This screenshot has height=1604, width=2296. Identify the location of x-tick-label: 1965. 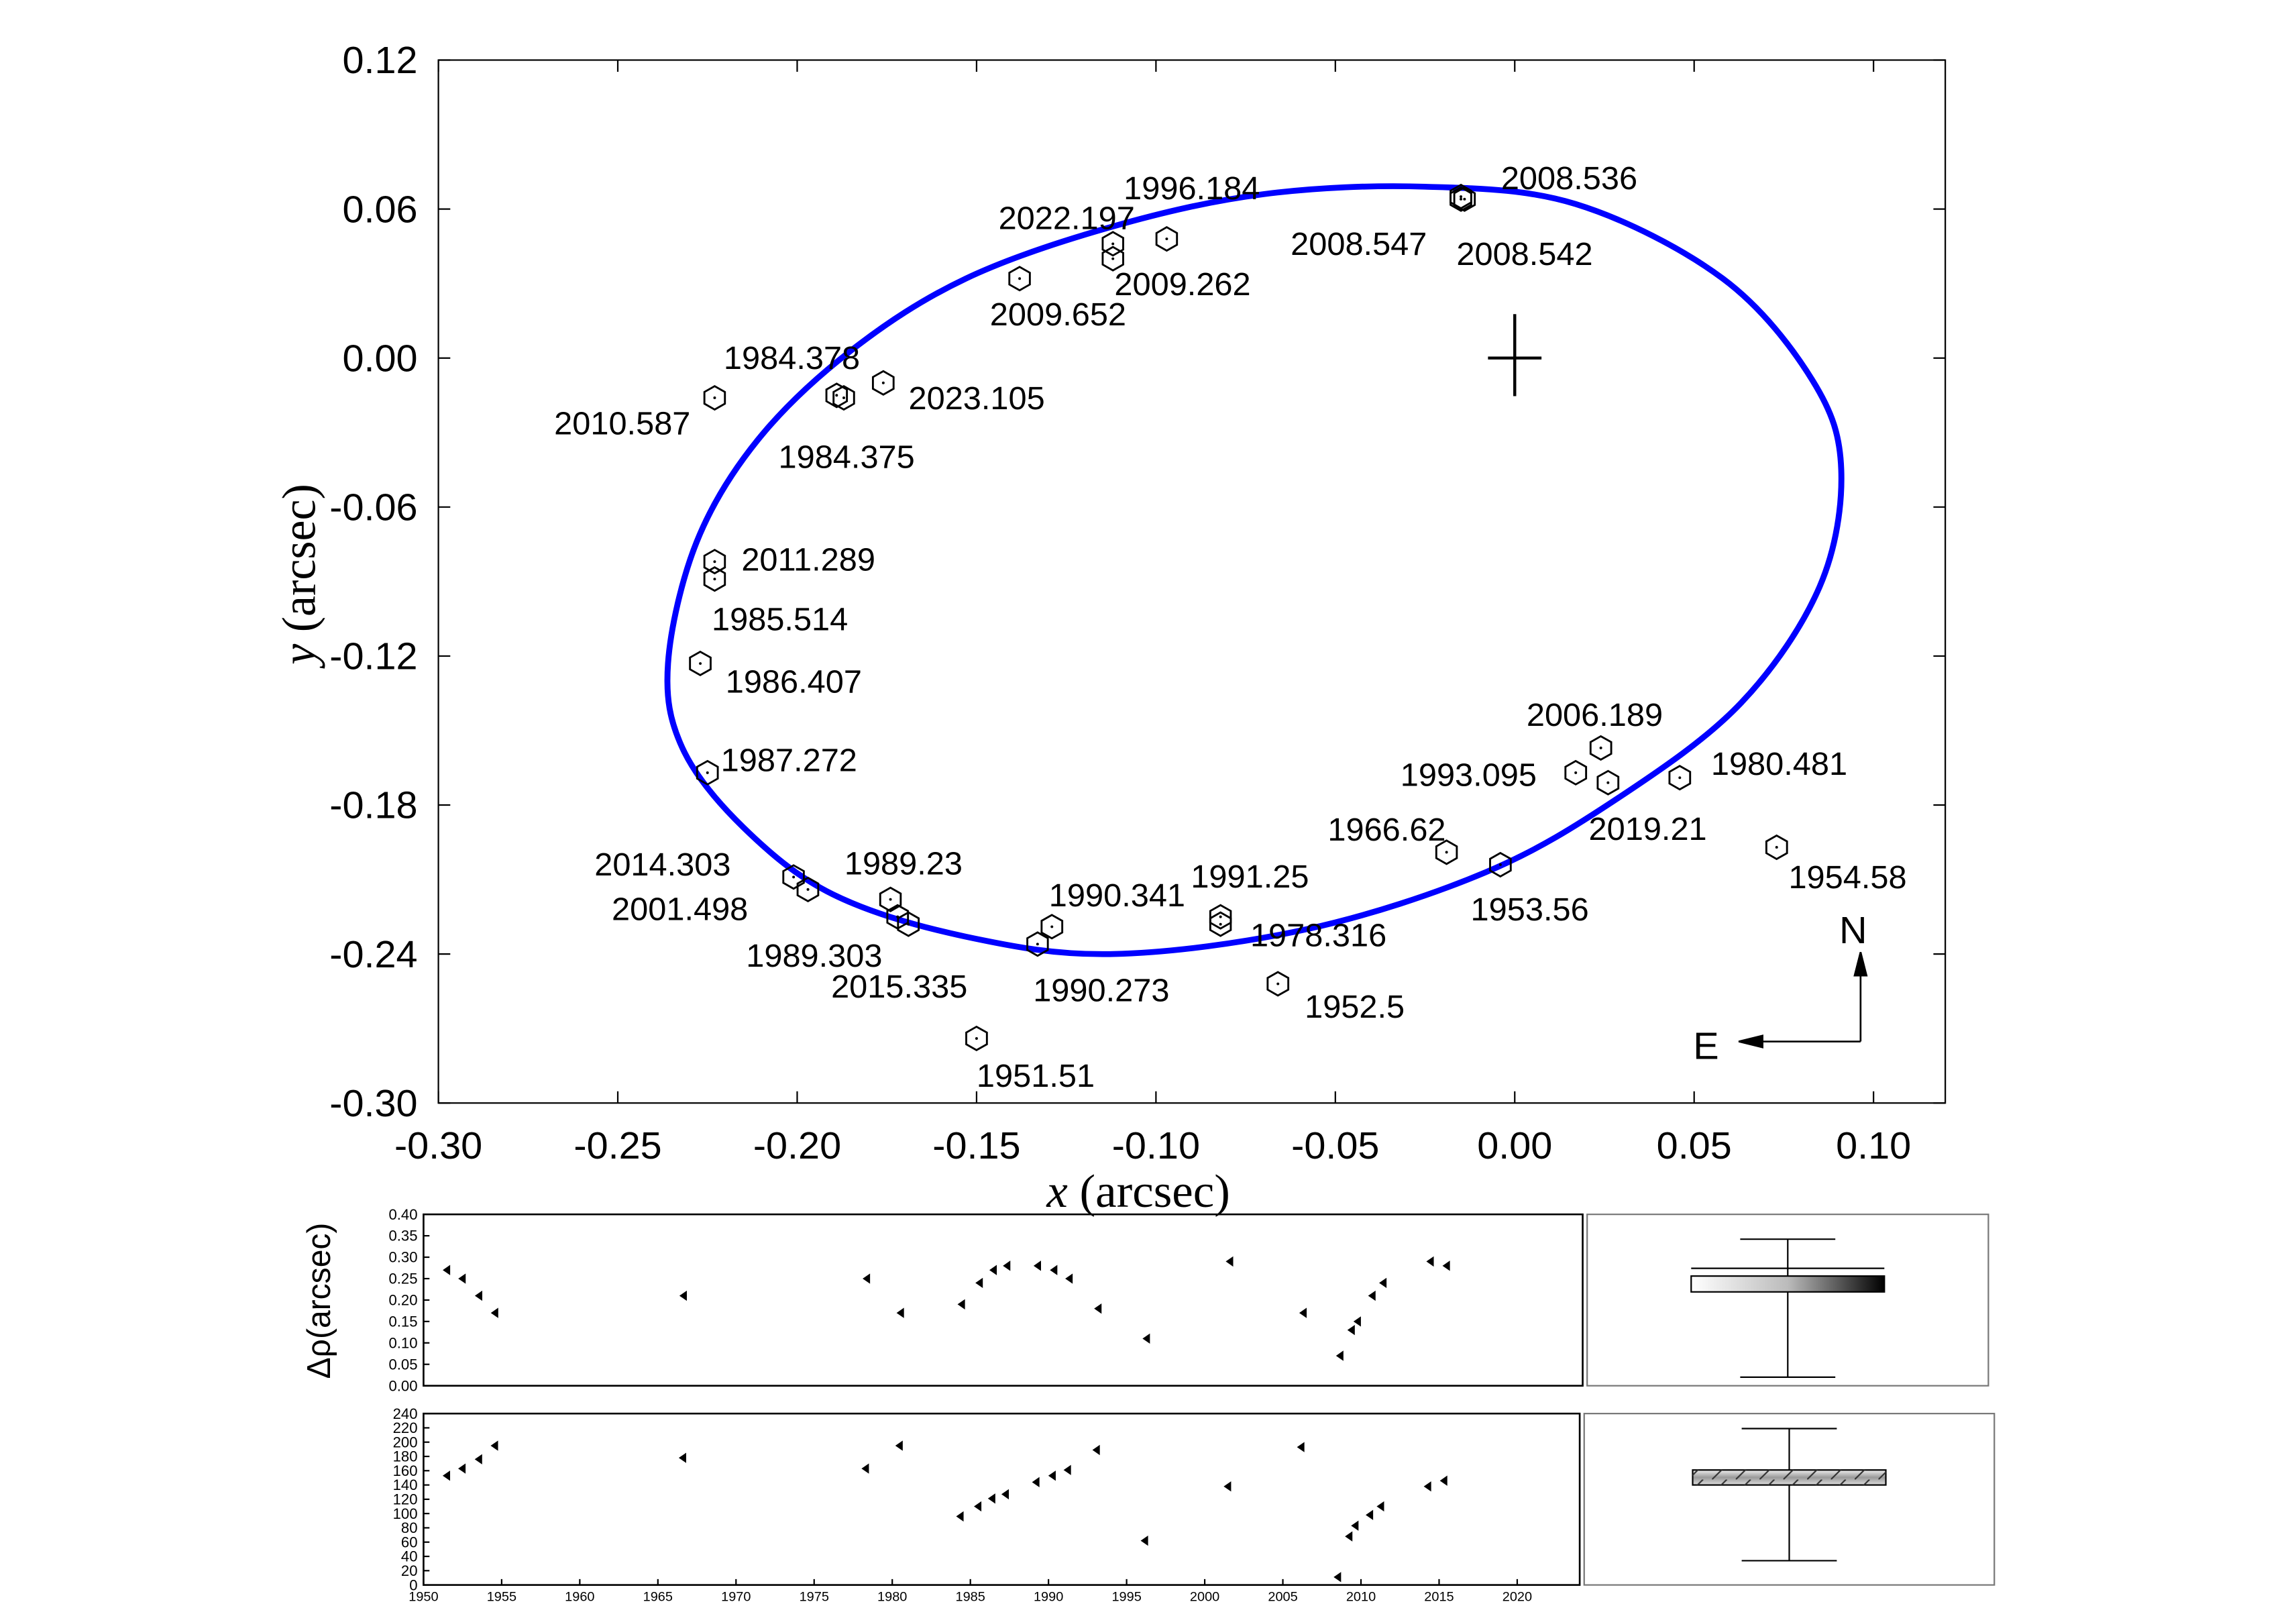
(658, 1597).